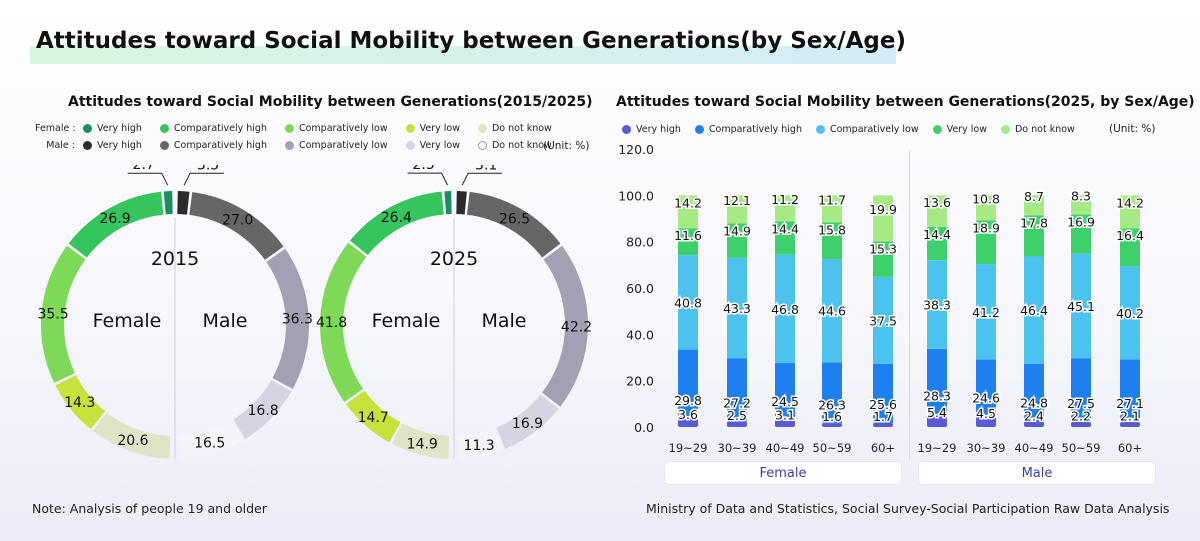 The width and height of the screenshot is (1200, 541). I want to click on bar-value-label: 44.6, so click(832, 311).